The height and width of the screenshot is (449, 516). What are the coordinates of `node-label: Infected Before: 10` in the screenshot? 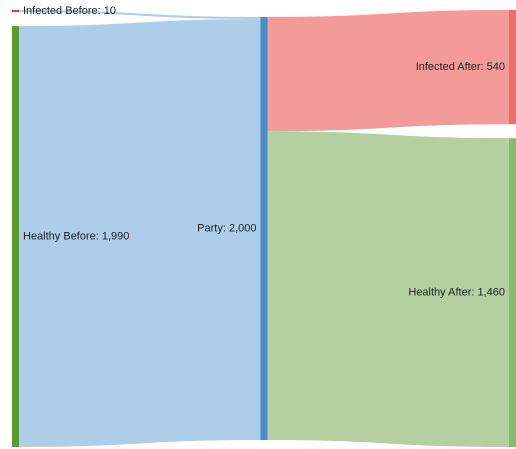 It's located at (69, 11).